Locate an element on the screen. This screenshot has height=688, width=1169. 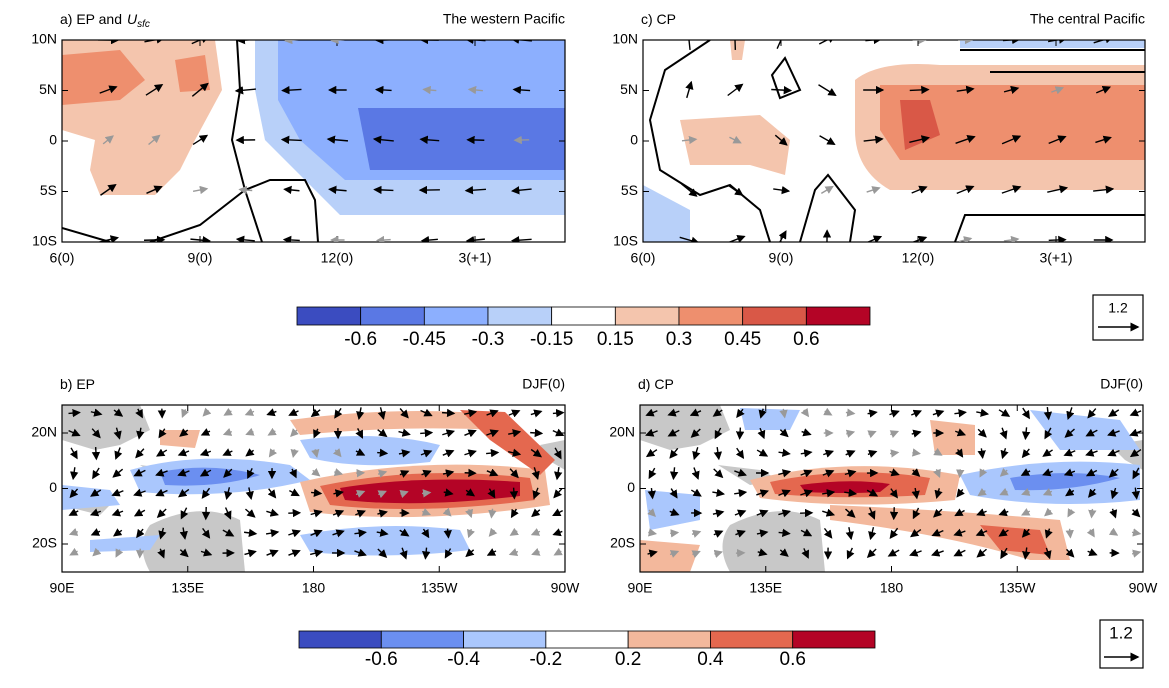
panel-title-text: d) CP is located at coordinates (656, 384).